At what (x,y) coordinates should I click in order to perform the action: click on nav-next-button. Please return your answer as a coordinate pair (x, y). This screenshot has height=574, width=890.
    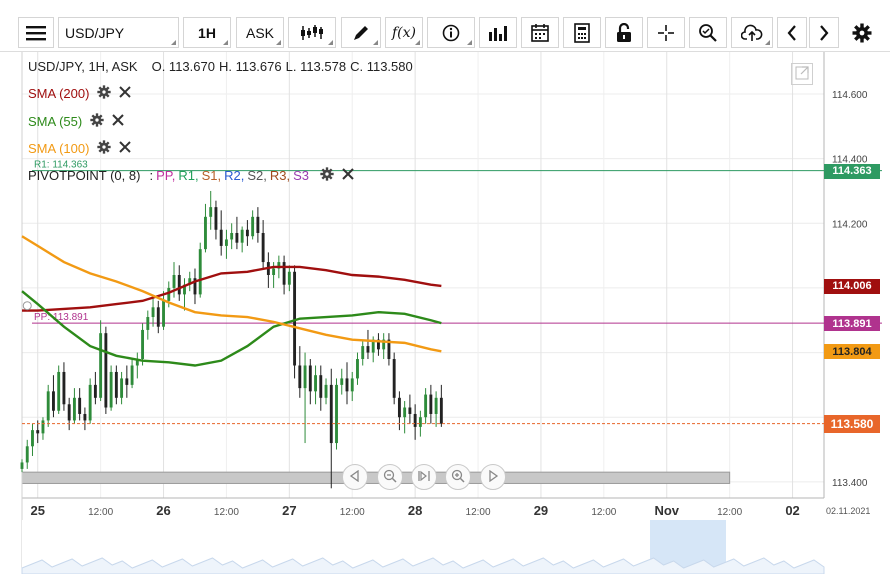
    Looking at the image, I should click on (492, 477).